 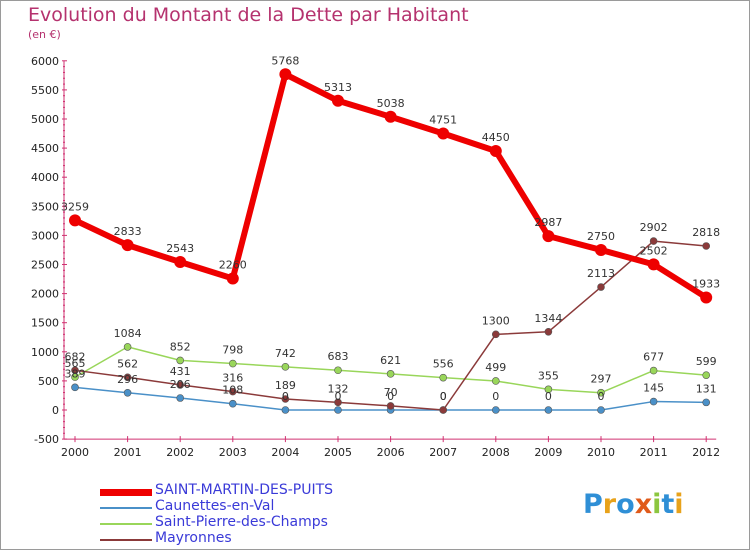 I want to click on data-label-s3: 70, so click(x=391, y=392).